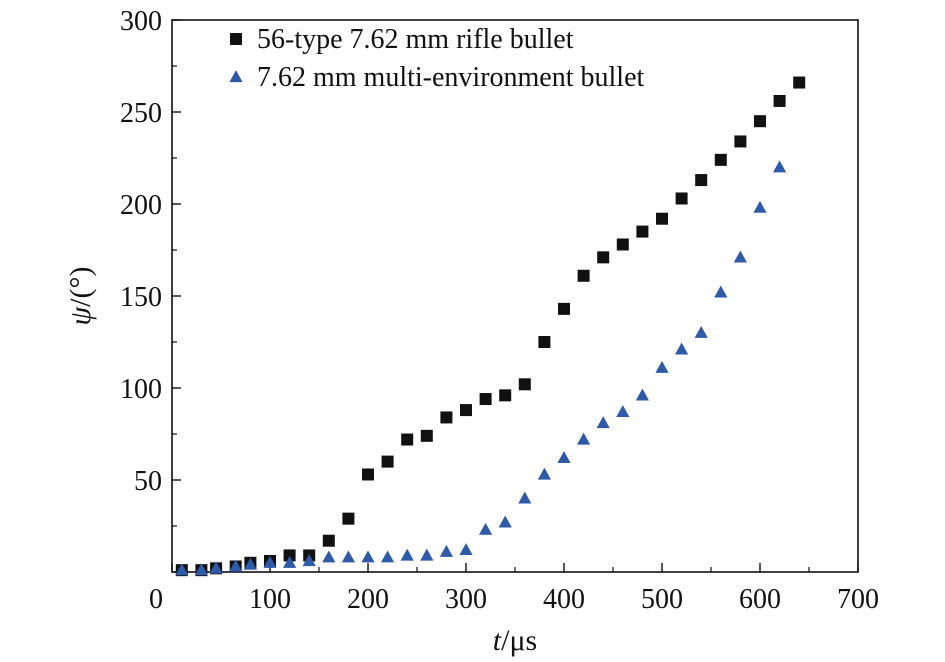 The image size is (945, 662). Describe the element at coordinates (662, 599) in the screenshot. I see `x-tick-label: 500` at that location.